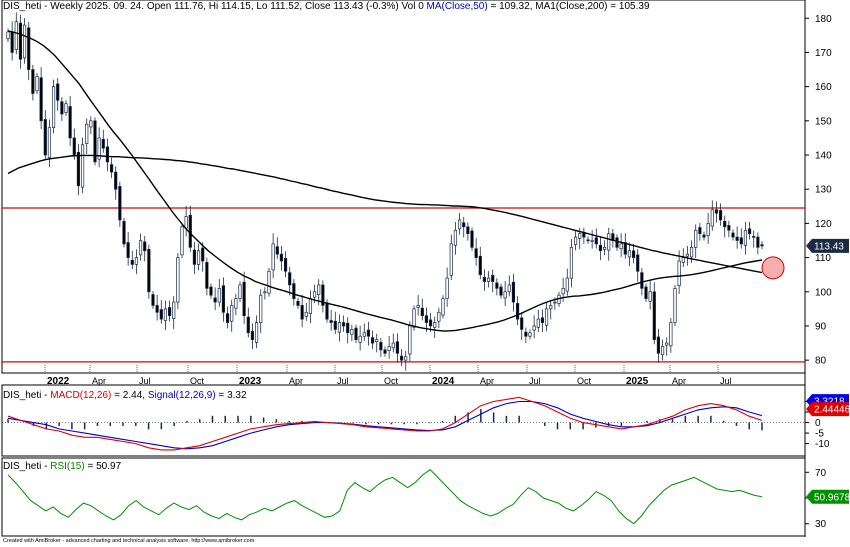 The height and width of the screenshot is (547, 850). I want to click on rsi-label: RSI(15), so click(67, 466).